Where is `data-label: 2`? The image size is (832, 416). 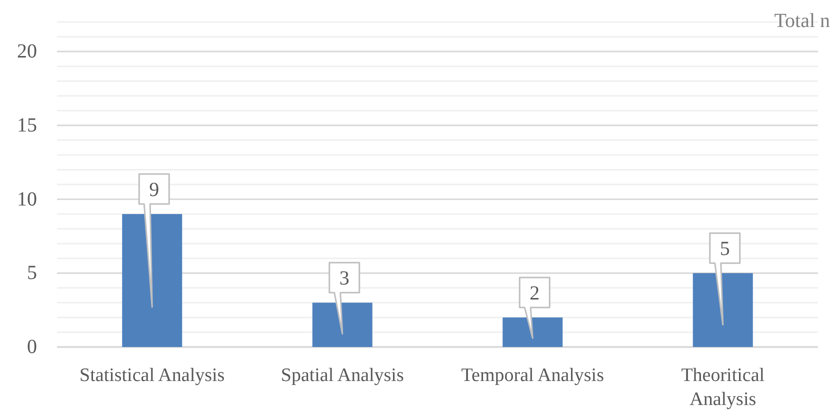
data-label: 2 is located at coordinates (535, 293).